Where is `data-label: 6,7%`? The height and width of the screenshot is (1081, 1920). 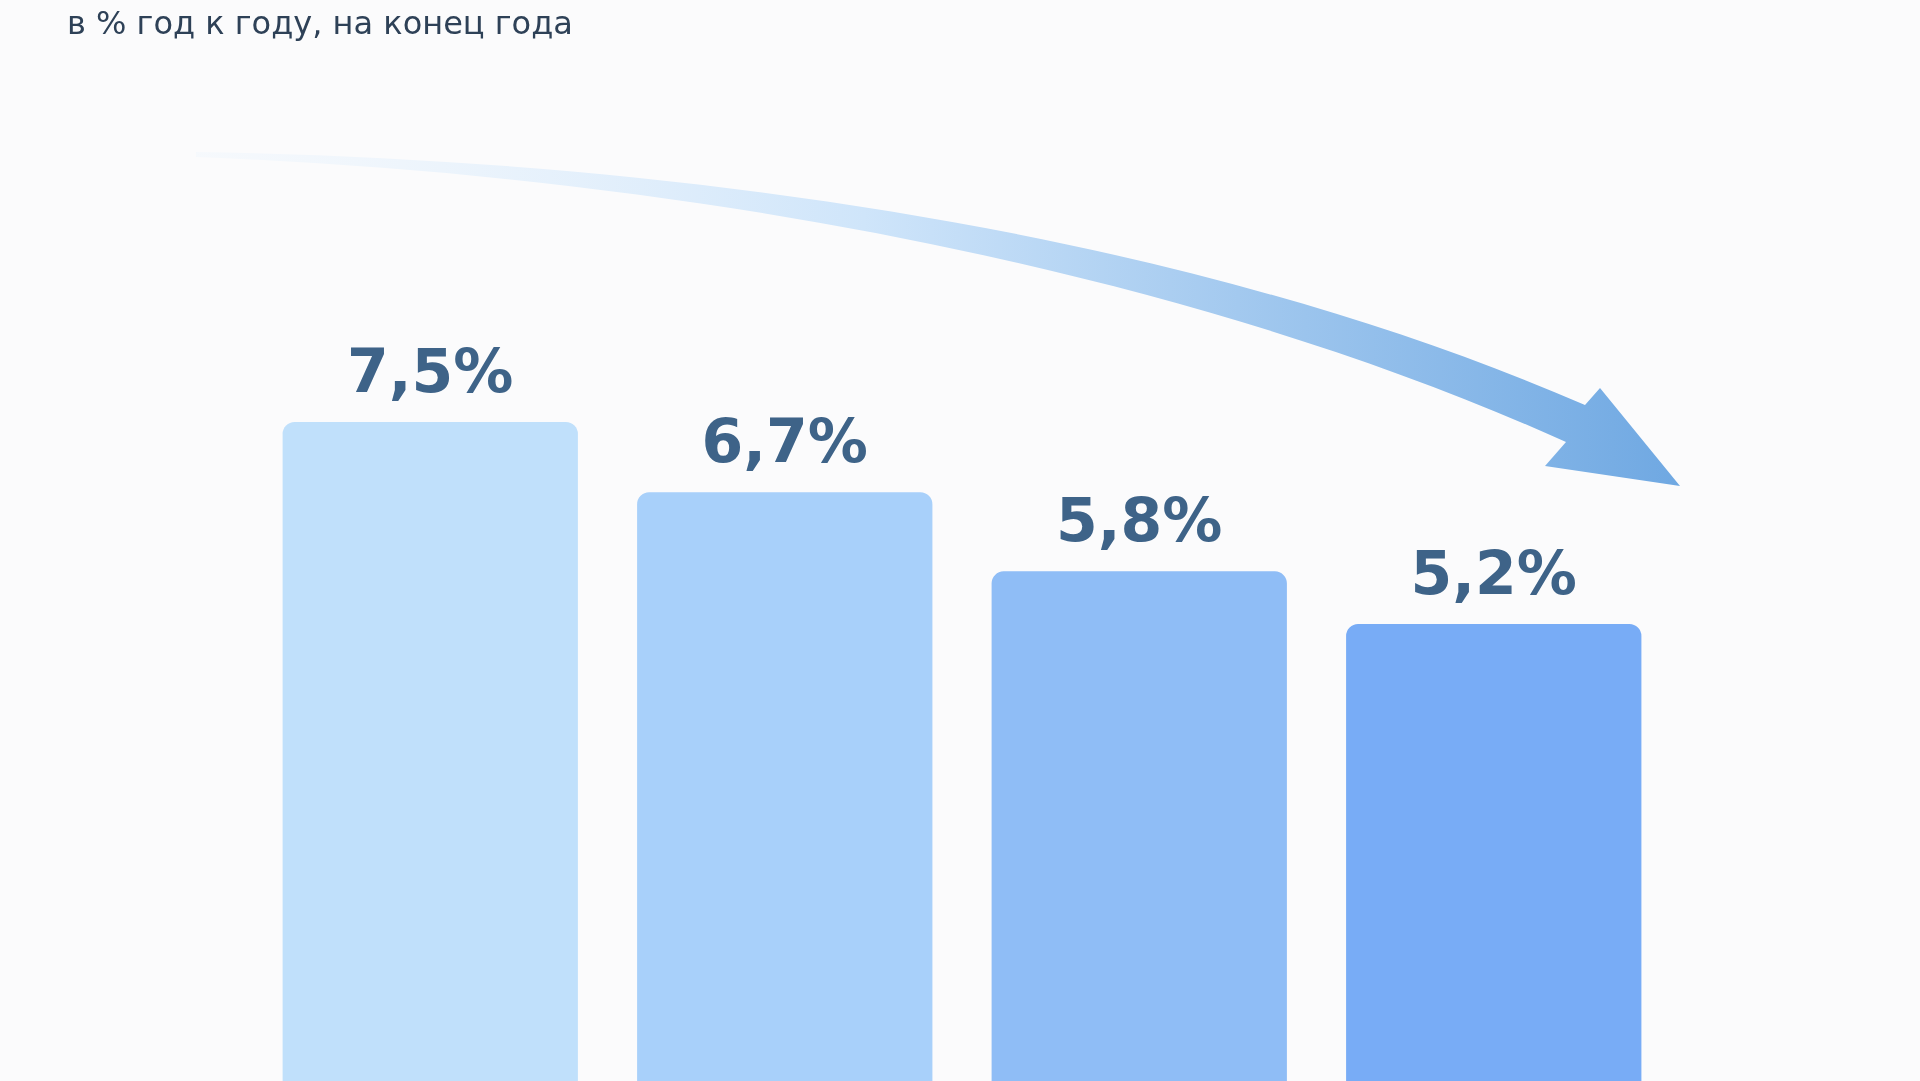 data-label: 6,7% is located at coordinates (784, 441).